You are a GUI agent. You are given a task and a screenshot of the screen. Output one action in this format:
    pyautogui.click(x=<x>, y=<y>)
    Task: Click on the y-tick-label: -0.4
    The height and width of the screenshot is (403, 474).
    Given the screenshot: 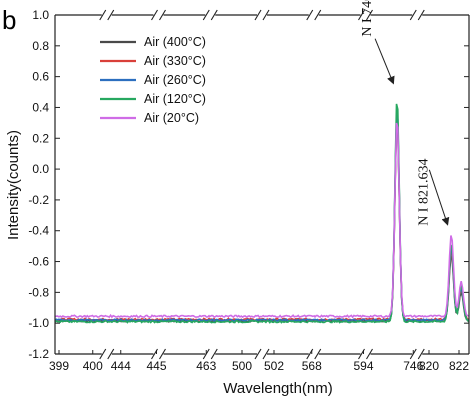 What is the action you would take?
    pyautogui.click(x=38, y=231)
    